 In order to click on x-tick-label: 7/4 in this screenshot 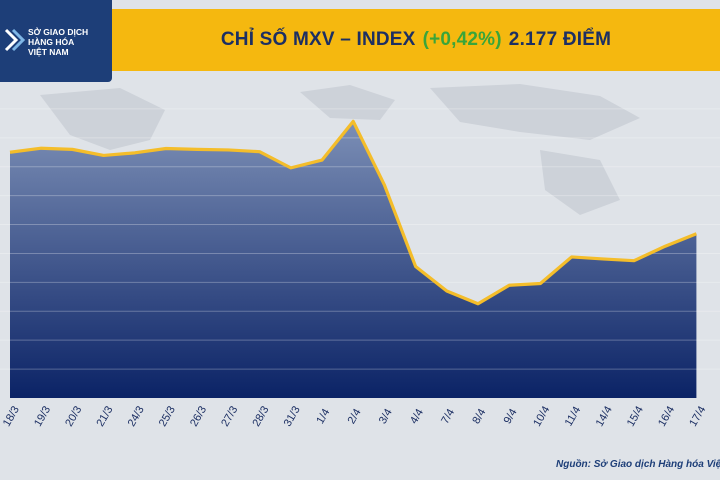, I will do `click(448, 416)`.